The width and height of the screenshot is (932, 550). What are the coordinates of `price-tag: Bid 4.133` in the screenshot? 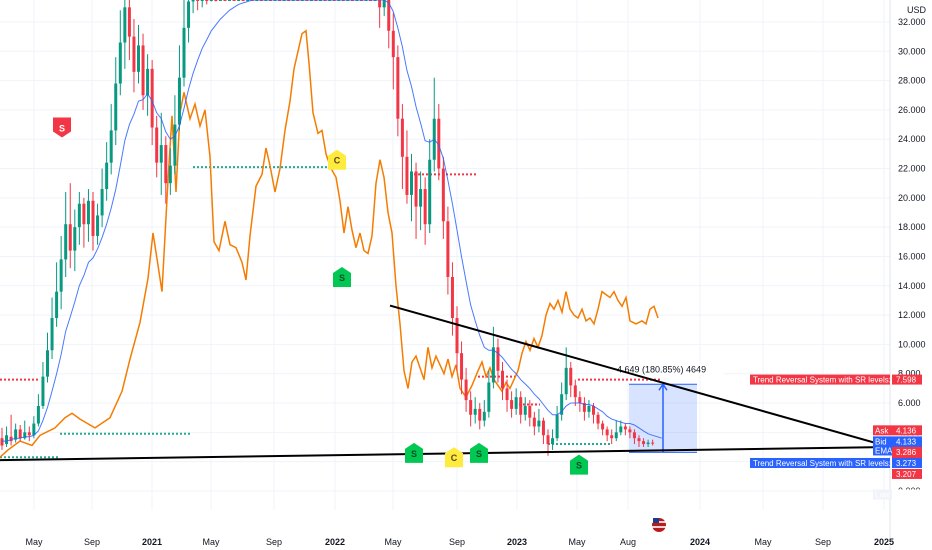 It's located at (897, 441).